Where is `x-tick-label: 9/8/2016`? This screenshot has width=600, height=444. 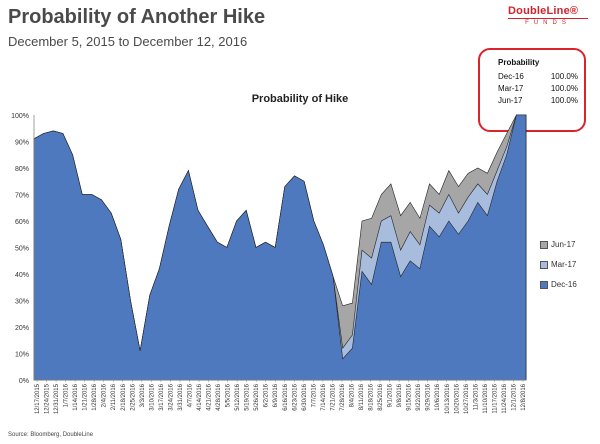 x-tick-label: 9/8/2016 is located at coordinates (400, 395).